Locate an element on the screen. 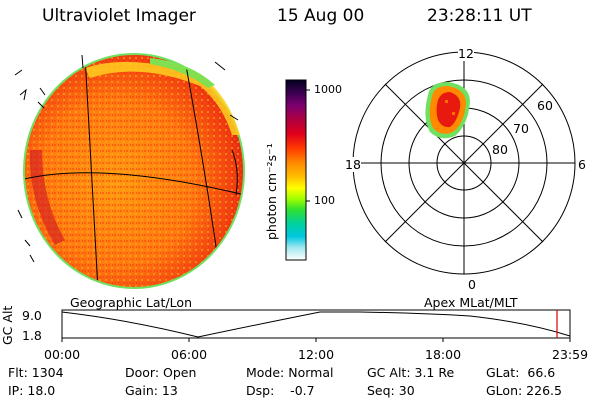 The width and height of the screenshot is (600, 400). info-door: Door: Open is located at coordinates (161, 372).